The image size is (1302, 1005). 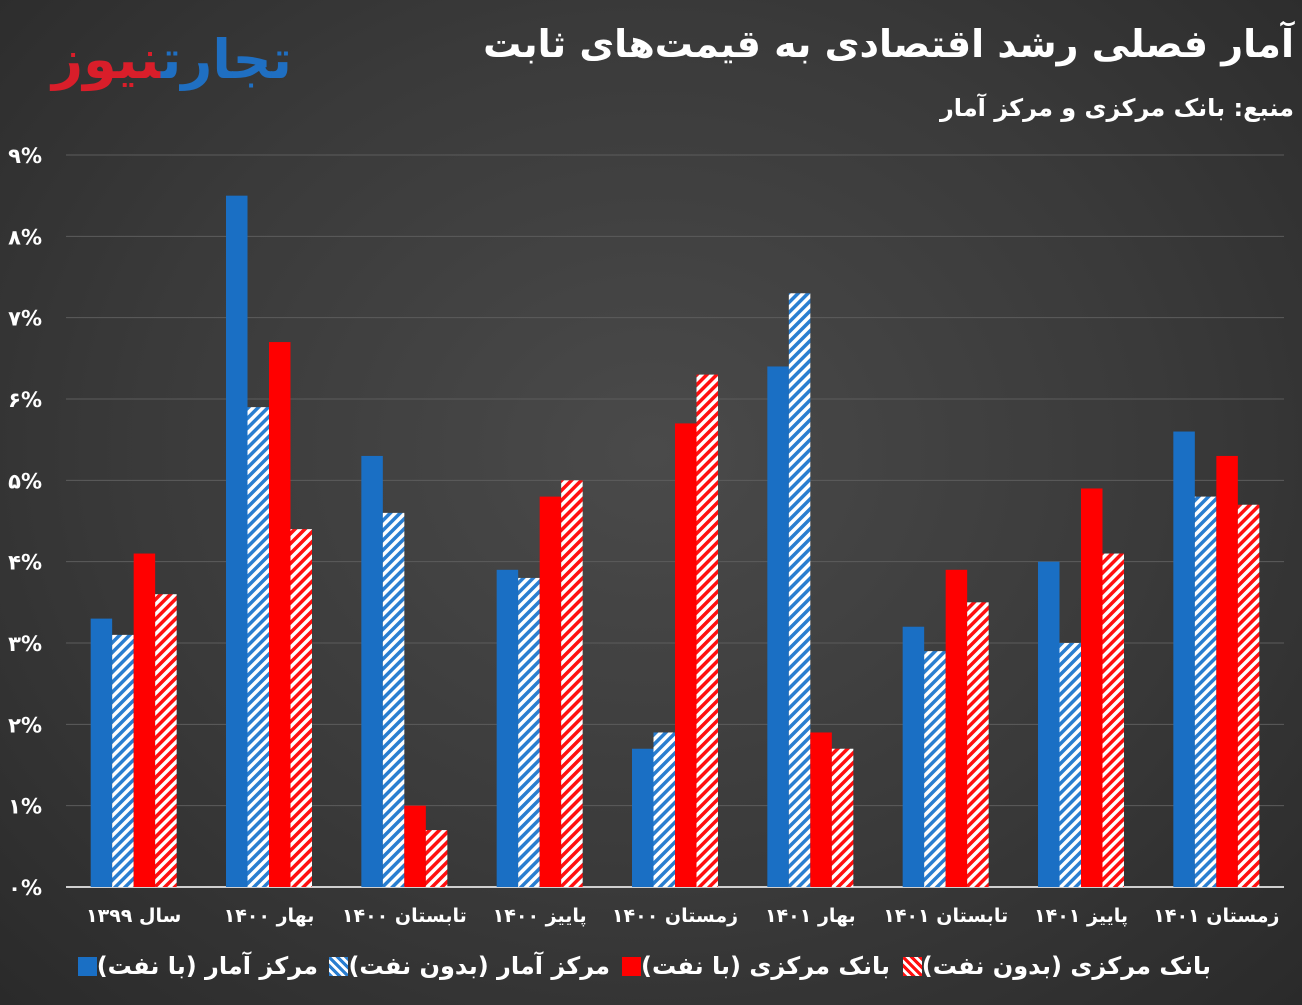 What do you see at coordinates (1216, 916) in the screenshot?
I see `x-tick-label: زمستان ۱۴۰۱` at bounding box center [1216, 916].